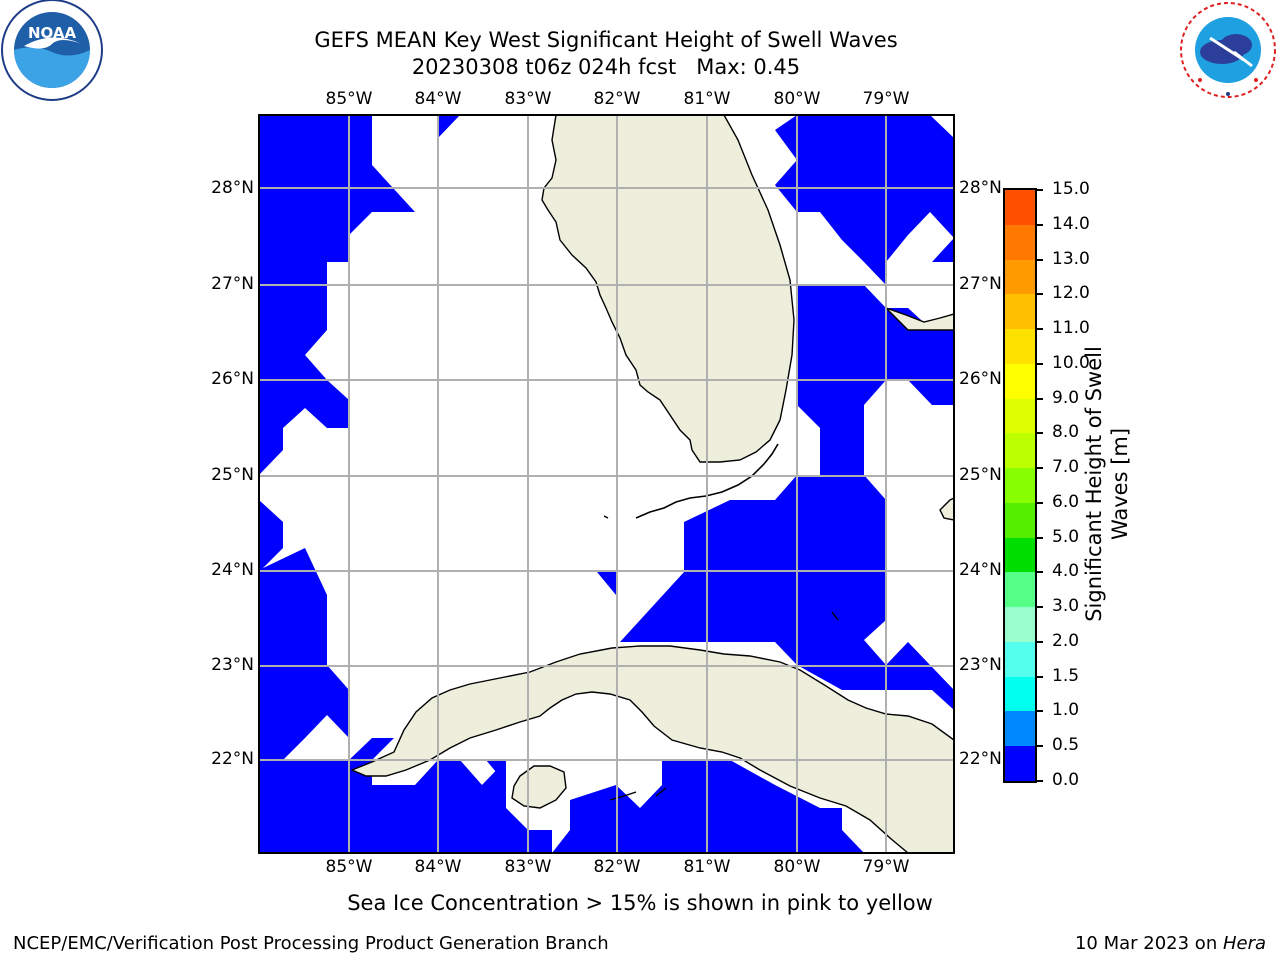  I want to click on colorbar-tick-label: 0.5, so click(1066, 745).